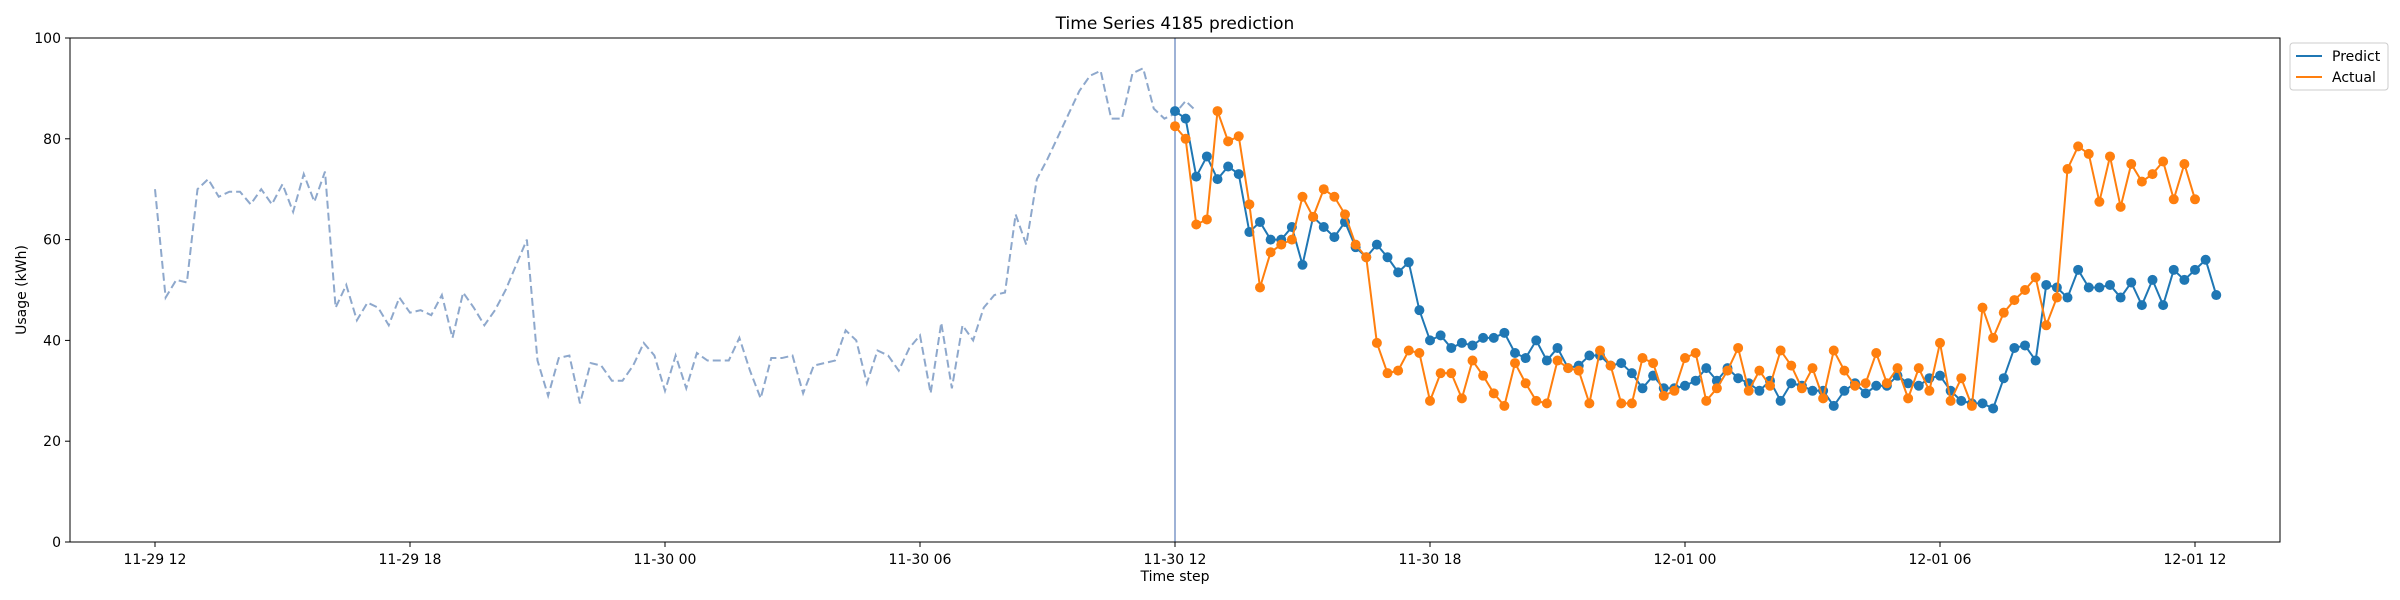 This screenshot has width=2400, height=600. I want to click on y-axis: 0 20 40 60 80 100, so click(52, 291).